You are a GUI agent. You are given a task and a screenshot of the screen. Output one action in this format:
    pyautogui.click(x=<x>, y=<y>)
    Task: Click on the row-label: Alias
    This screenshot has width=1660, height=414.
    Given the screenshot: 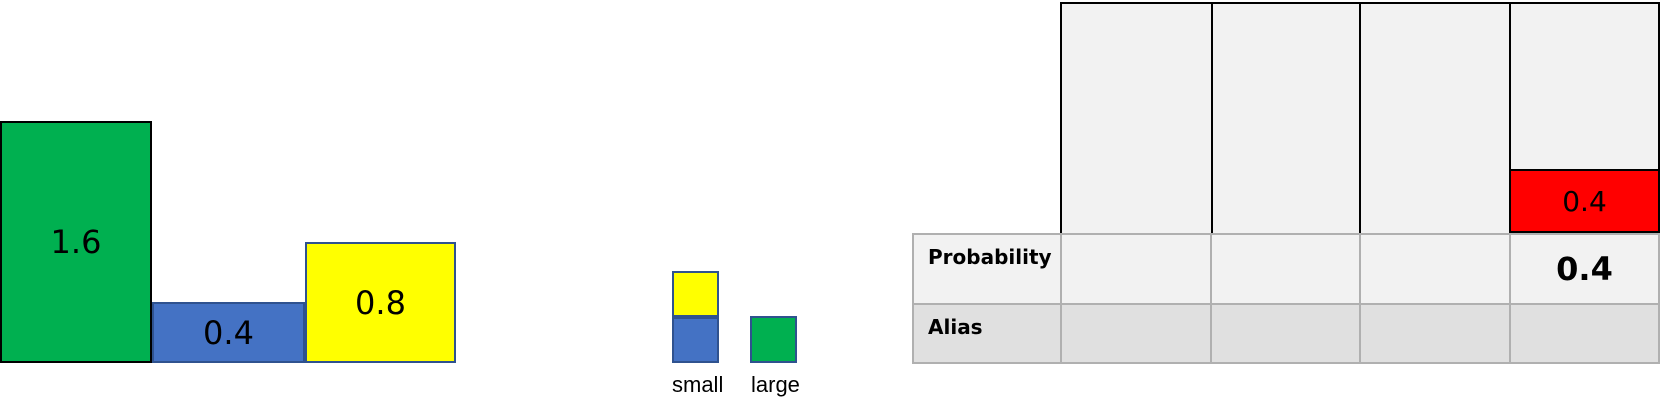 What is the action you would take?
    pyautogui.click(x=955, y=327)
    